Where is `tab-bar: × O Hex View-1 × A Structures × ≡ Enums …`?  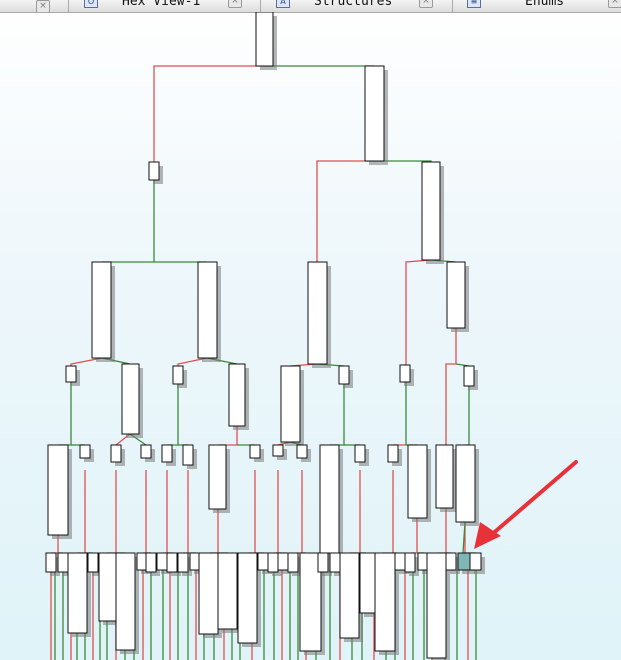
tab-bar: × O Hex View-1 × A Structures × ≡ Enums … is located at coordinates (310, 6).